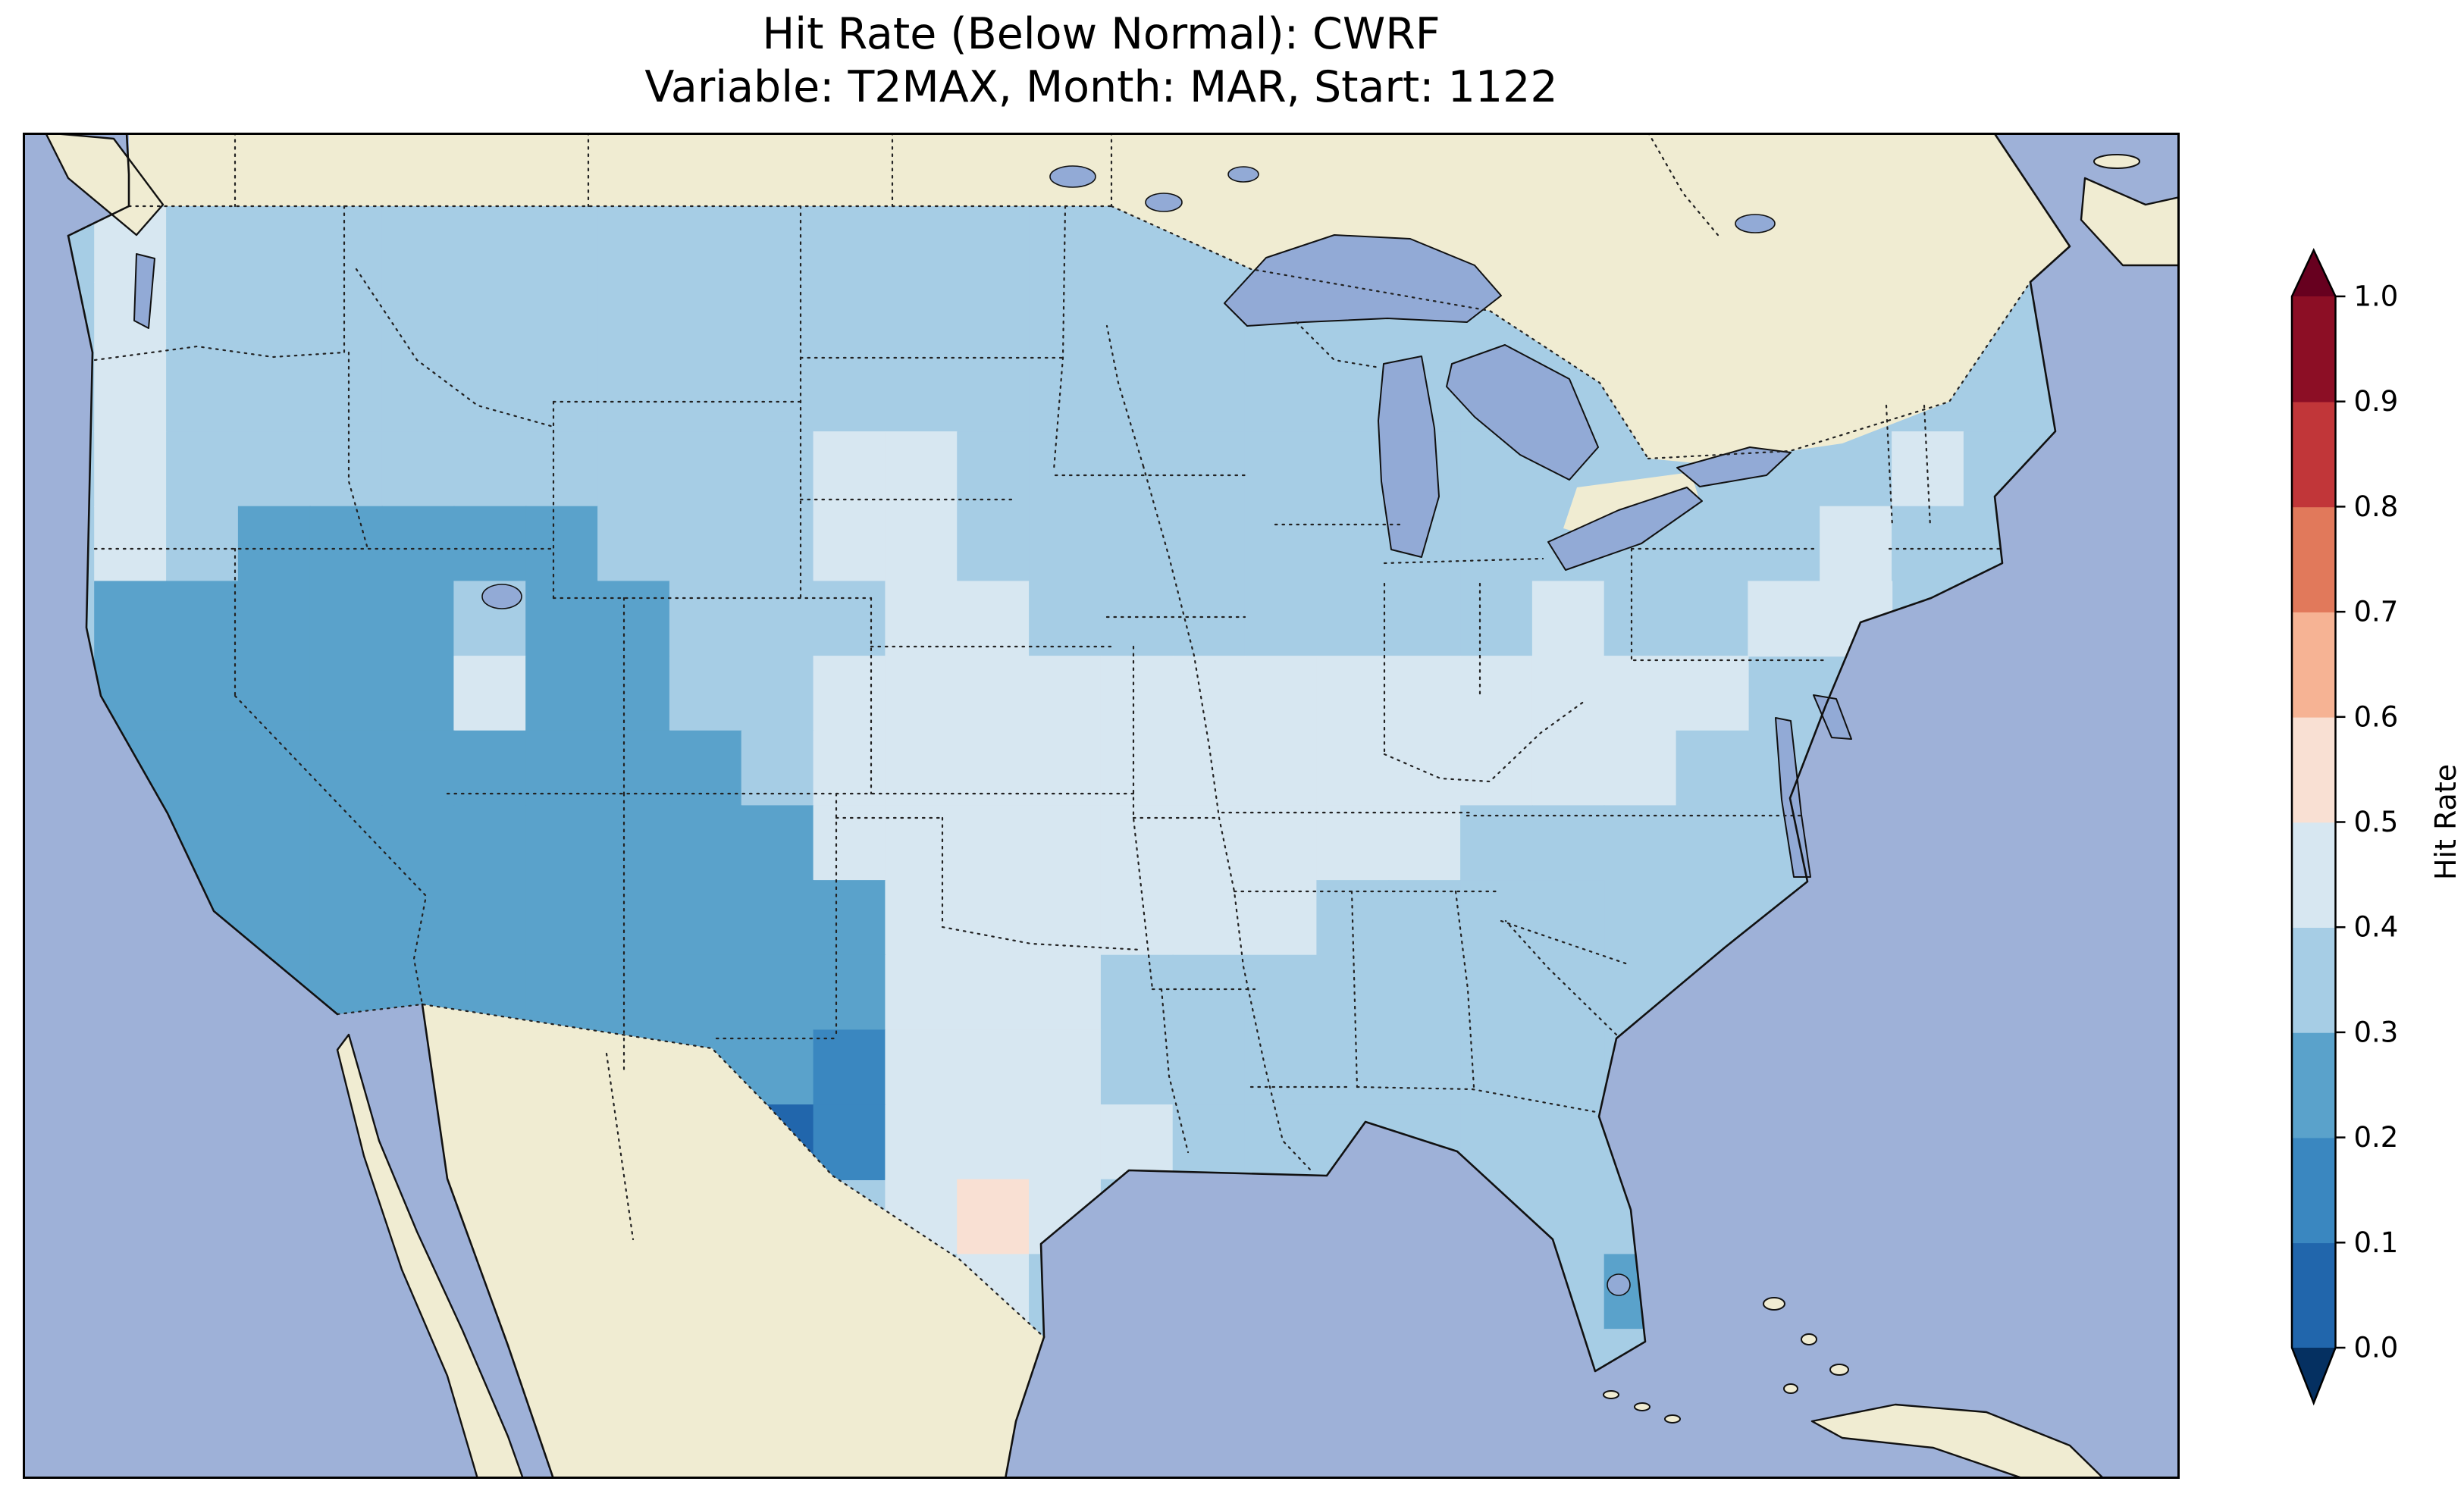 This screenshot has width=2464, height=1494. I want to click on cuba-land, so click(1957, 1441).